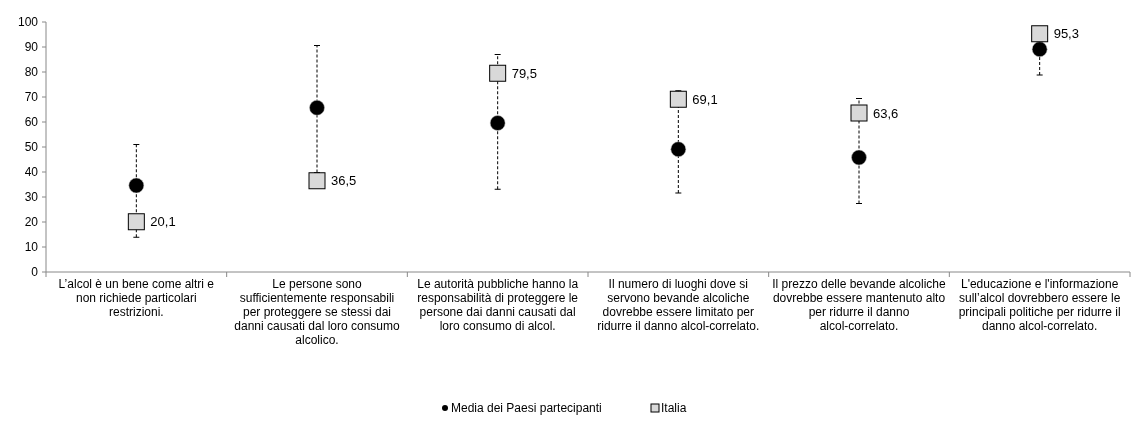 This screenshot has width=1134, height=428. What do you see at coordinates (31, 97) in the screenshot?
I see `y-tick-label: 70` at bounding box center [31, 97].